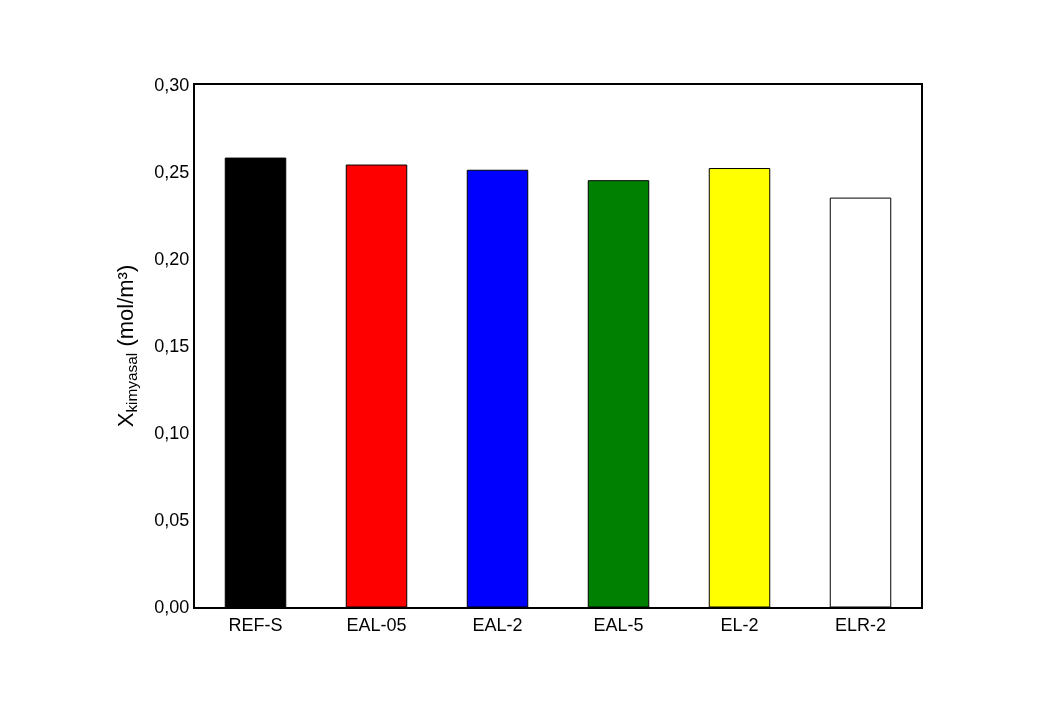  I want to click on x-tick-label: REF-S, so click(255, 624).